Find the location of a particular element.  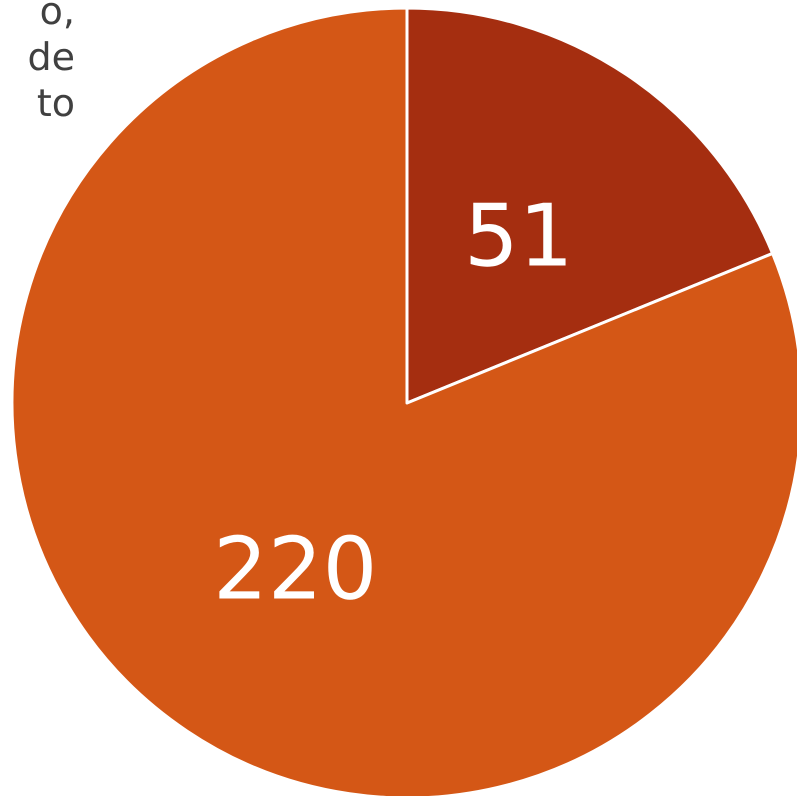

text: o, is located at coordinates (57, 16).